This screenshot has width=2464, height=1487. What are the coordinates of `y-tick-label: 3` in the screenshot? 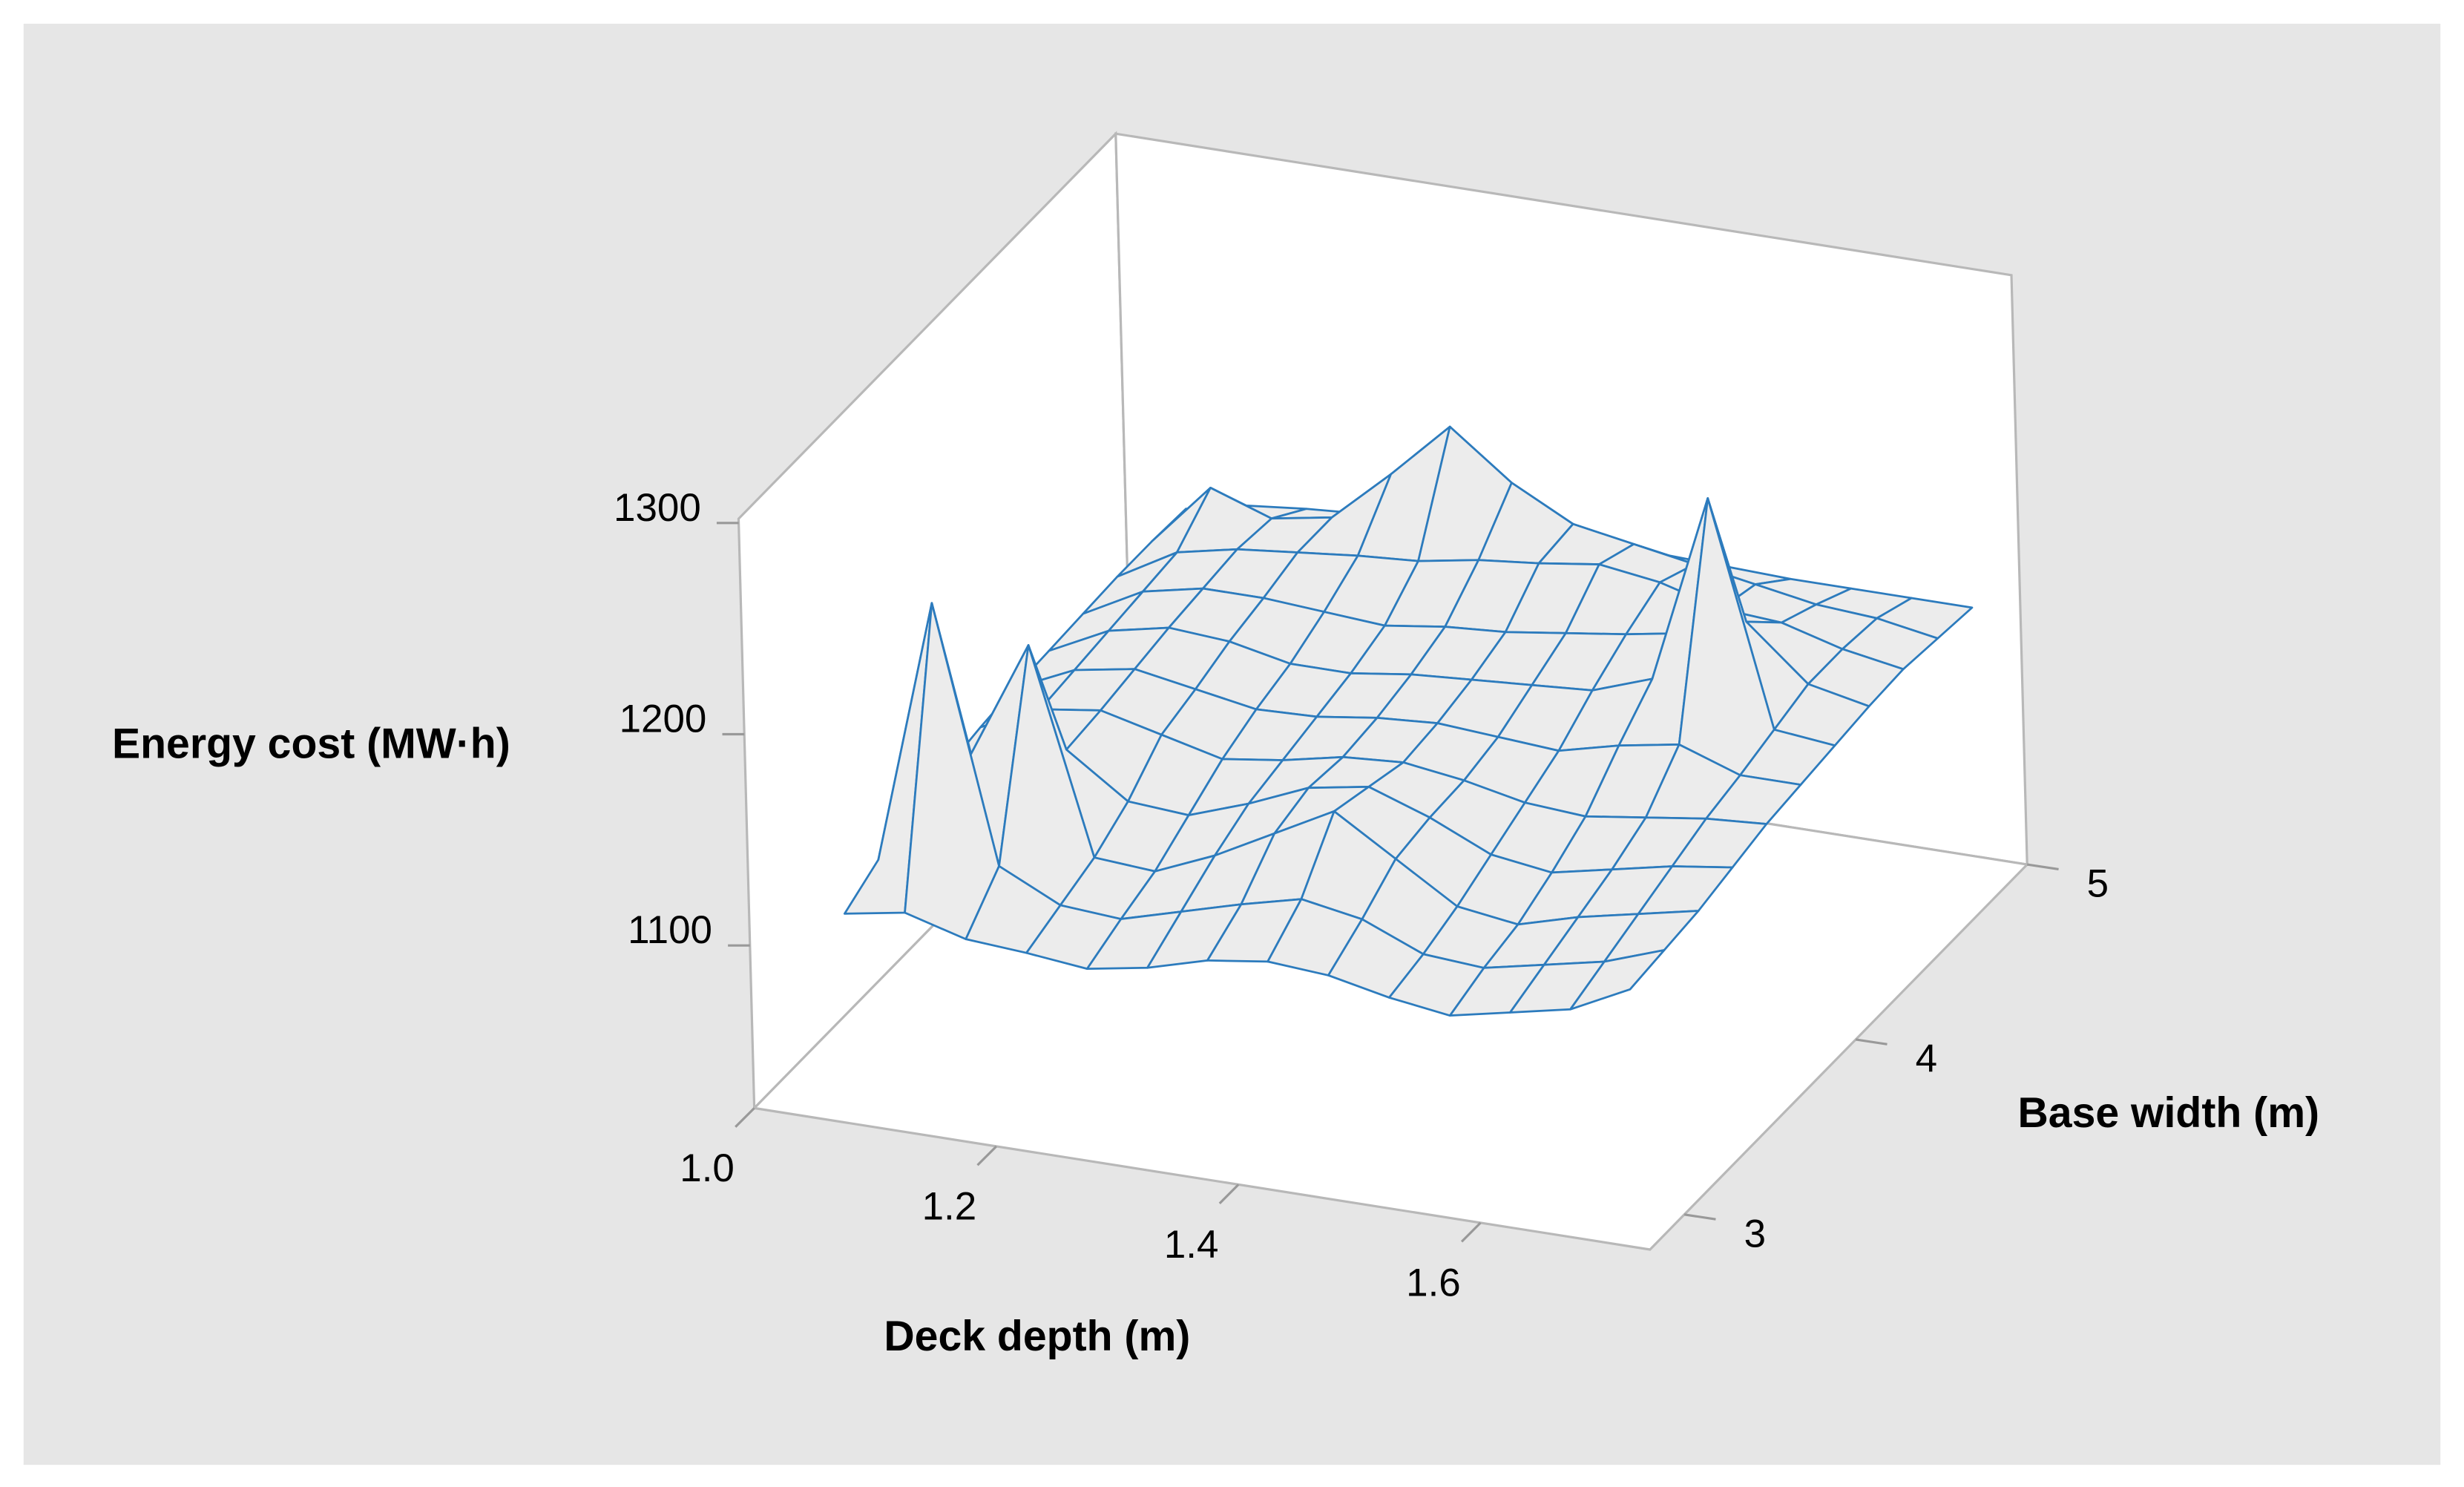 It's located at (1755, 1233).